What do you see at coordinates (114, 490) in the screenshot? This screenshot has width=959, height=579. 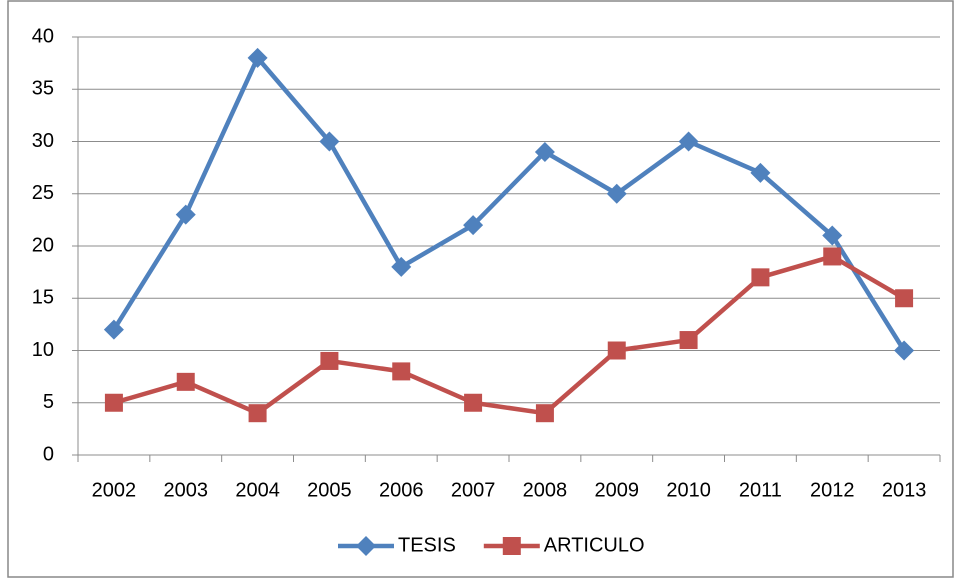 I see `x-tick-label: 2002` at bounding box center [114, 490].